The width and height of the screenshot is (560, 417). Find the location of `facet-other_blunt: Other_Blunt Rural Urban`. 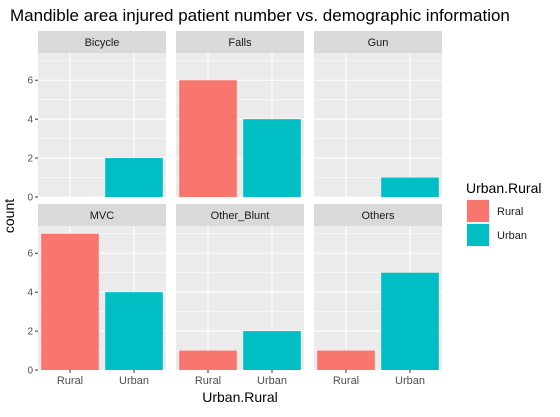

facet-other_blunt: Other_Blunt Rural Urban is located at coordinates (240, 295).